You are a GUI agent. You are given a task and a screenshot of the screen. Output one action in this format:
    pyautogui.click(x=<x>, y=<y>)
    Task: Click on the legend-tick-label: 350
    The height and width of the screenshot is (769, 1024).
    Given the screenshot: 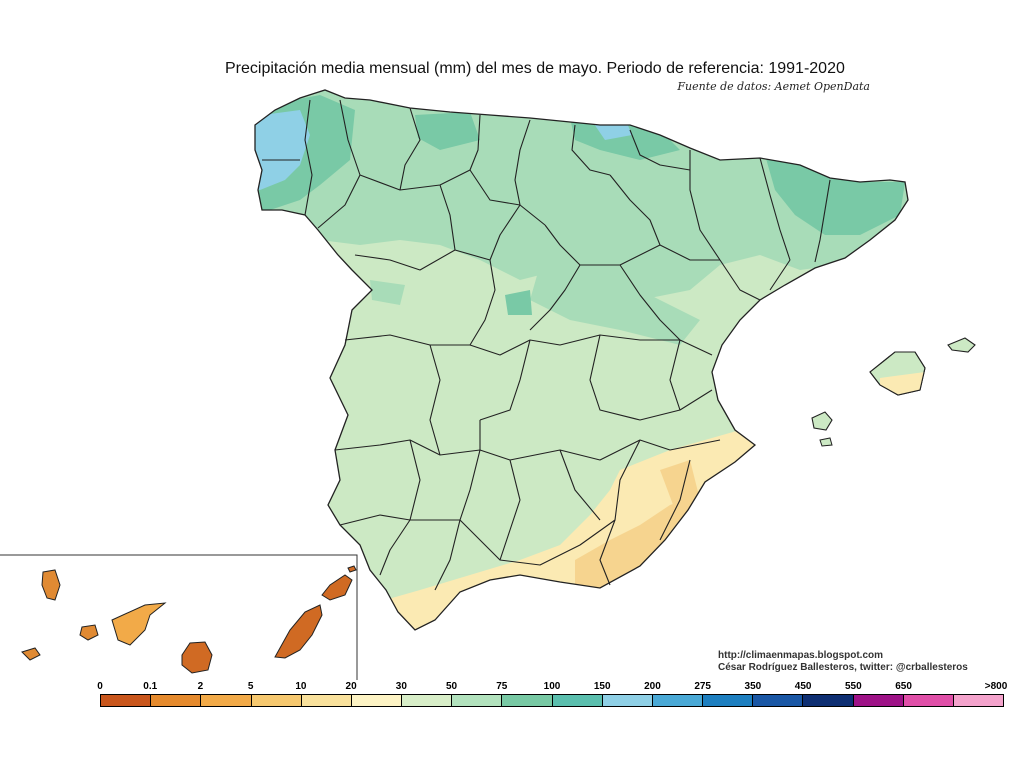 What is the action you would take?
    pyautogui.click(x=753, y=686)
    